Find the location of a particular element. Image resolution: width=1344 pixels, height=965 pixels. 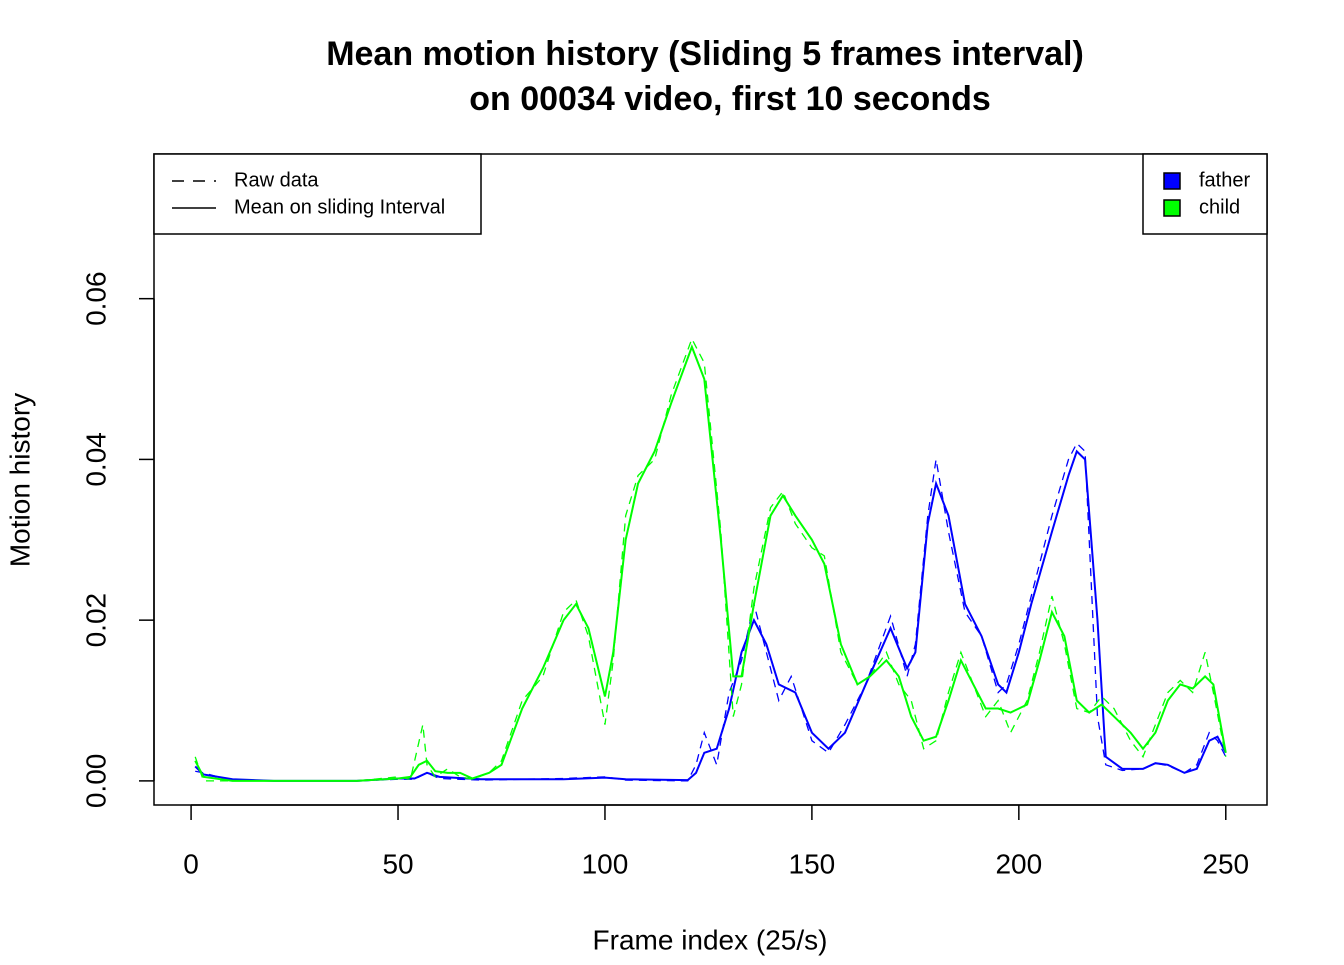

x-tick-label: 0 is located at coordinates (191, 863).